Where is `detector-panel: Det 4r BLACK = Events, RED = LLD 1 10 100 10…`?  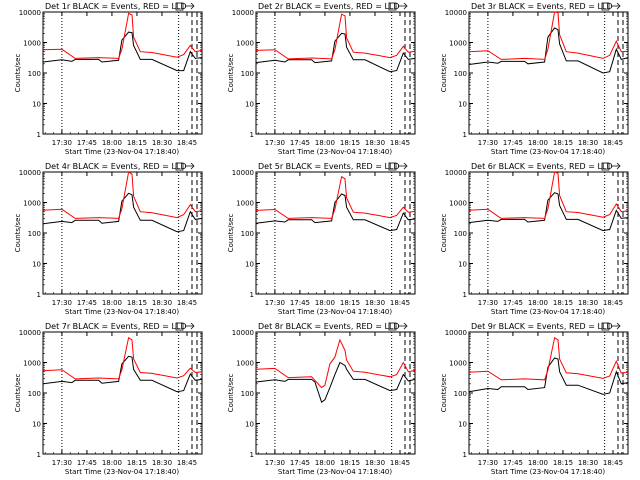 detector-panel: Det 4r BLACK = Events, RED = LLD 1 10 100 10… is located at coordinates (108, 239).